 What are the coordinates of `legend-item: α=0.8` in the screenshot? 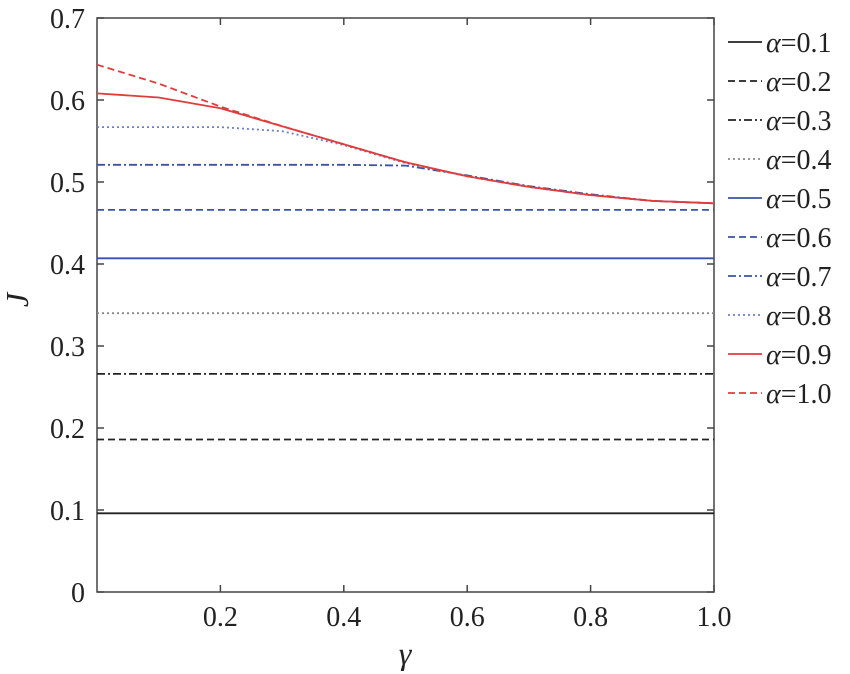 It's located at (780, 316).